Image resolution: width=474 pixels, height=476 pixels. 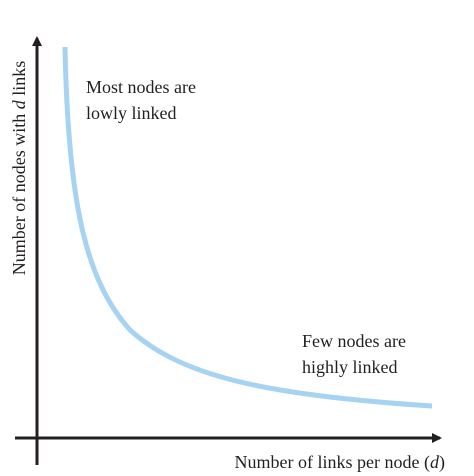 What do you see at coordinates (19, 104) in the screenshot?
I see `y-axis-label-part: d` at bounding box center [19, 104].